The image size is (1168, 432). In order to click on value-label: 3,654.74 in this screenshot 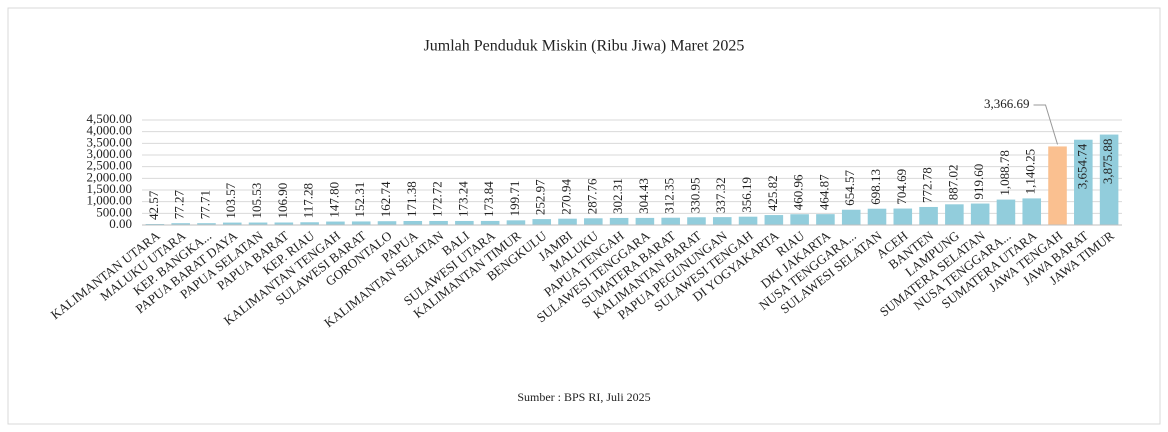, I will do `click(1081, 166)`.